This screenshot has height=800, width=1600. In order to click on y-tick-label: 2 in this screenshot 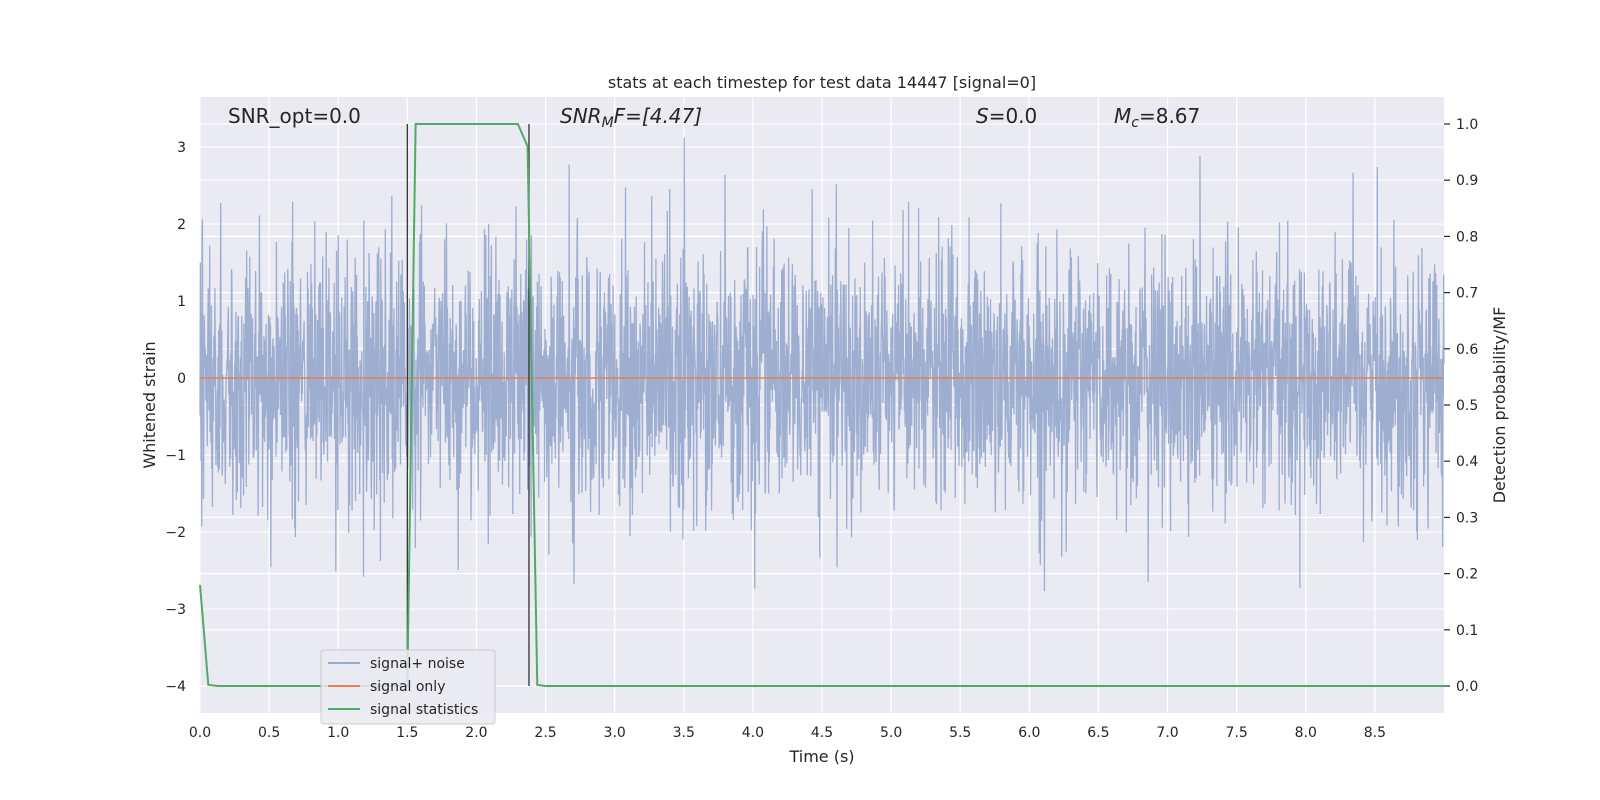, I will do `click(181, 225)`.